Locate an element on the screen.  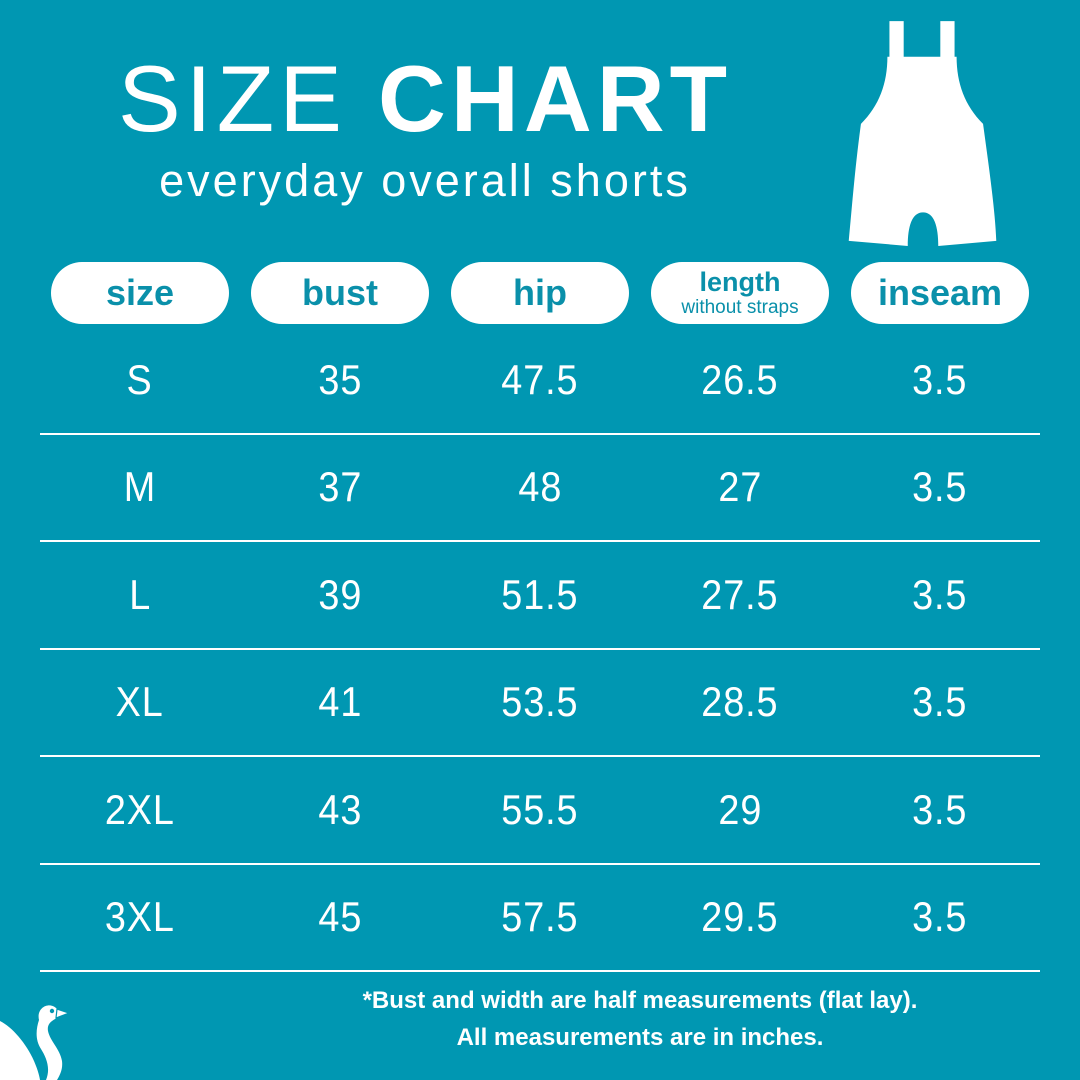
table-cell: 2XL is located at coordinates (140, 809).